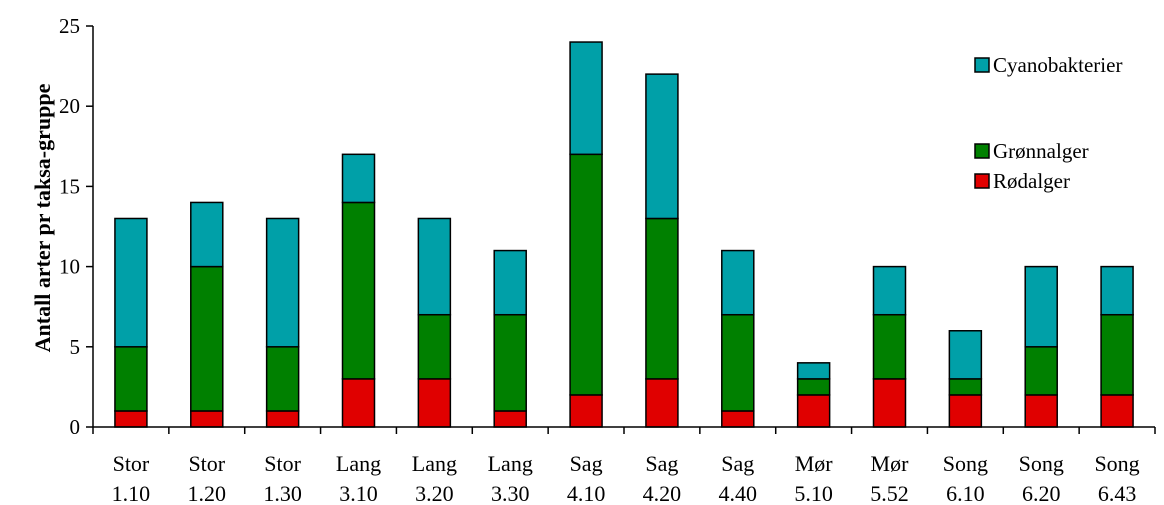 This screenshot has height=505, width=1164. I want to click on y-axis-title: Antall arter pr taksa-gruppe, so click(42, 217).